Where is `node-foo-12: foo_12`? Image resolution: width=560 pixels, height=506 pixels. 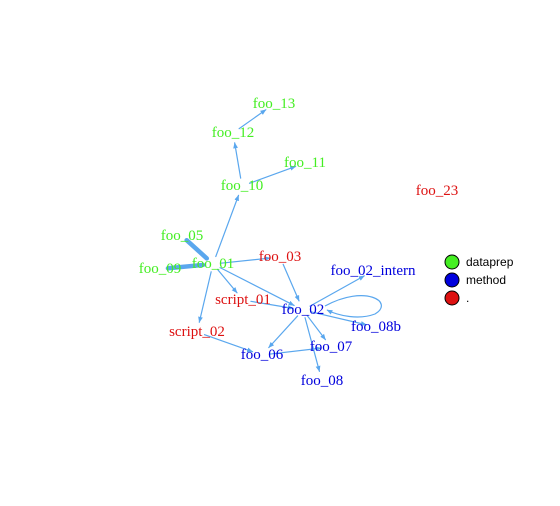 node-foo-12: foo_12 is located at coordinates (233, 133).